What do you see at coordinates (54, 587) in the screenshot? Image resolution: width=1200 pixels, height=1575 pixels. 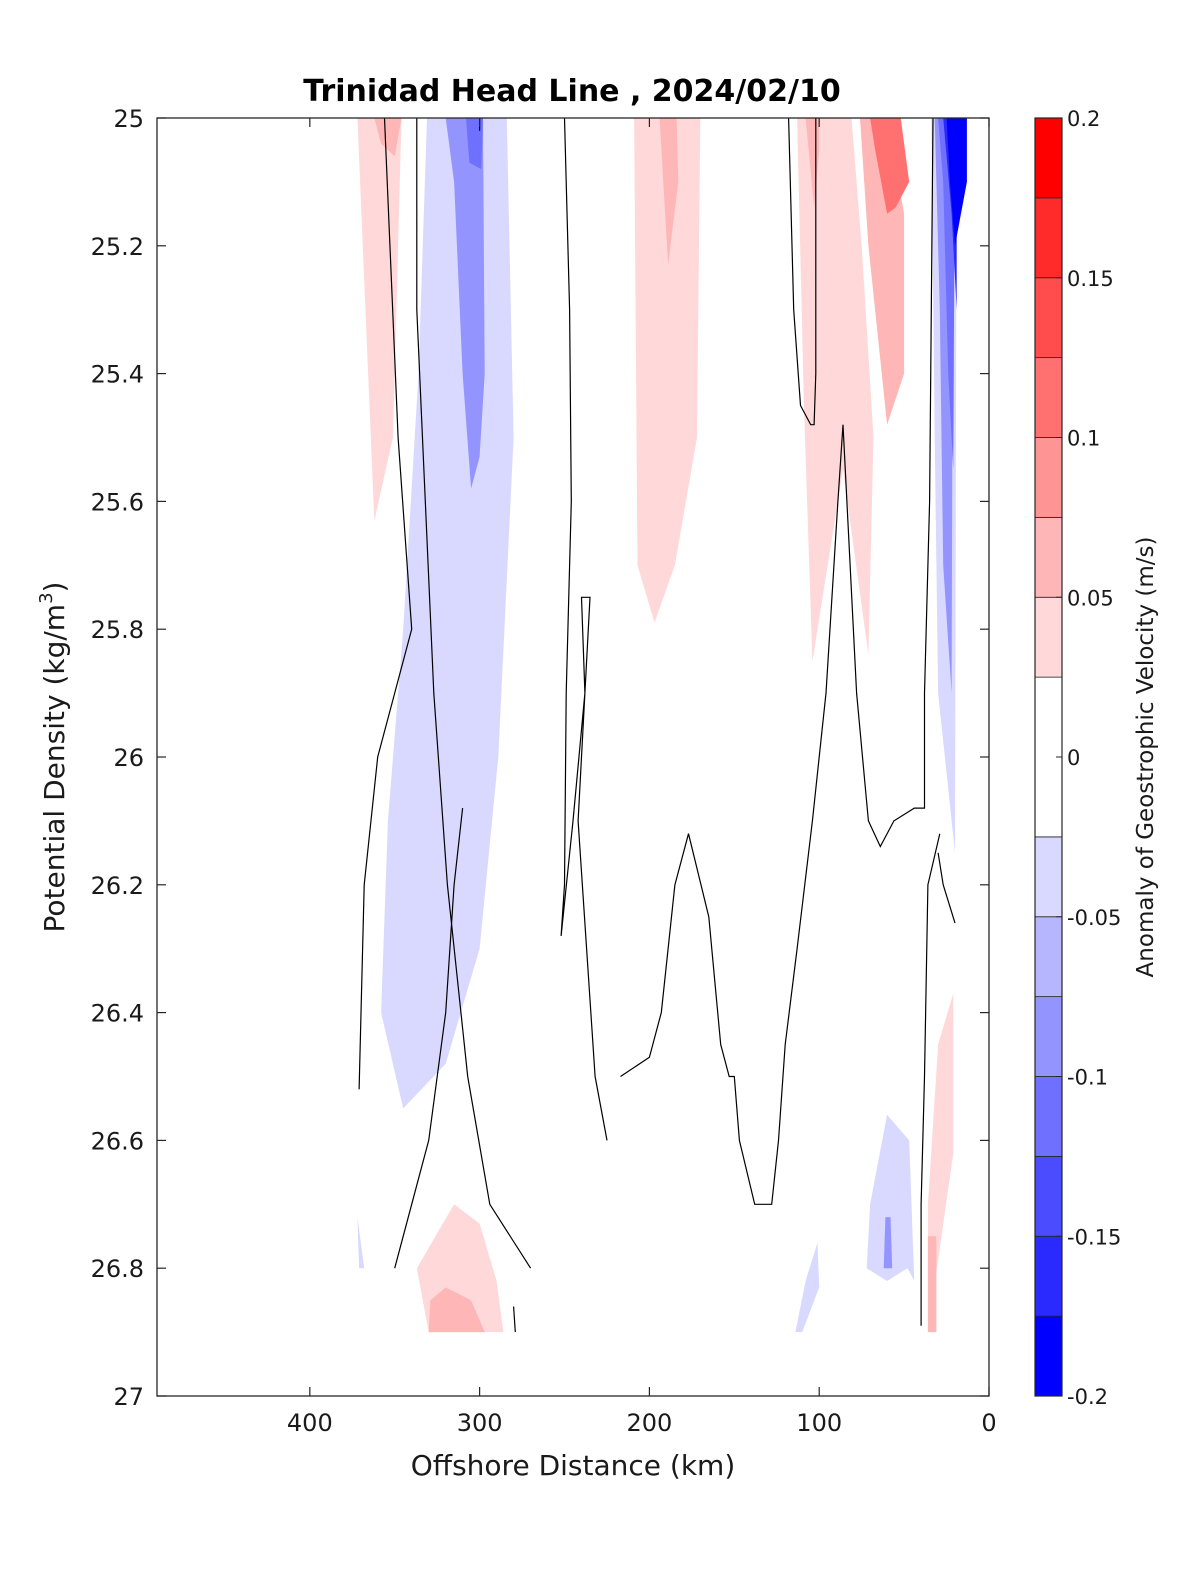 I see `y-axis-label-close: )` at bounding box center [54, 587].